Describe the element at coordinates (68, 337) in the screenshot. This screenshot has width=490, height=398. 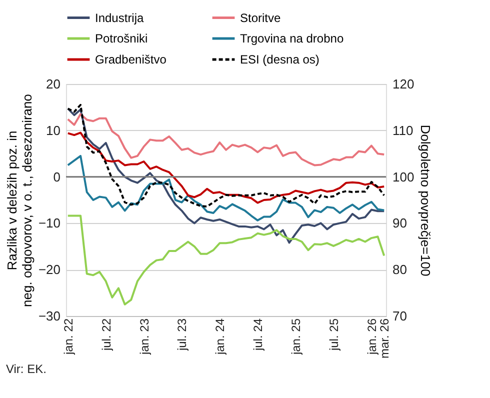
I see `x-tick-label: jan. 22` at that location.